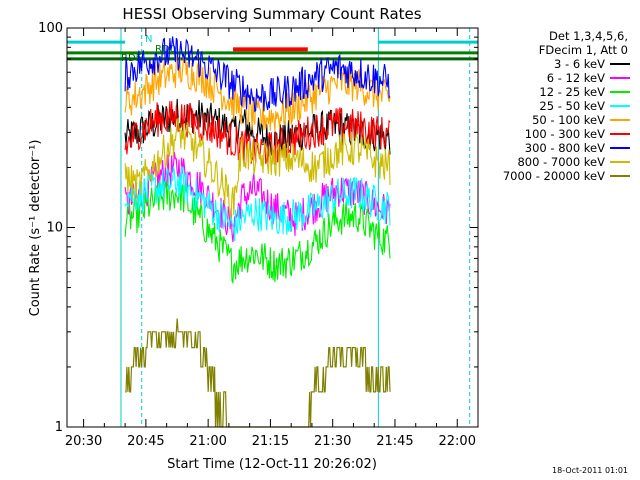 Image resolution: width=640 pixels, height=480 pixels. What do you see at coordinates (272, 464) in the screenshot?
I see `x-axis-label: Start Time (12-Oct-11 20:26:02)` at bounding box center [272, 464].